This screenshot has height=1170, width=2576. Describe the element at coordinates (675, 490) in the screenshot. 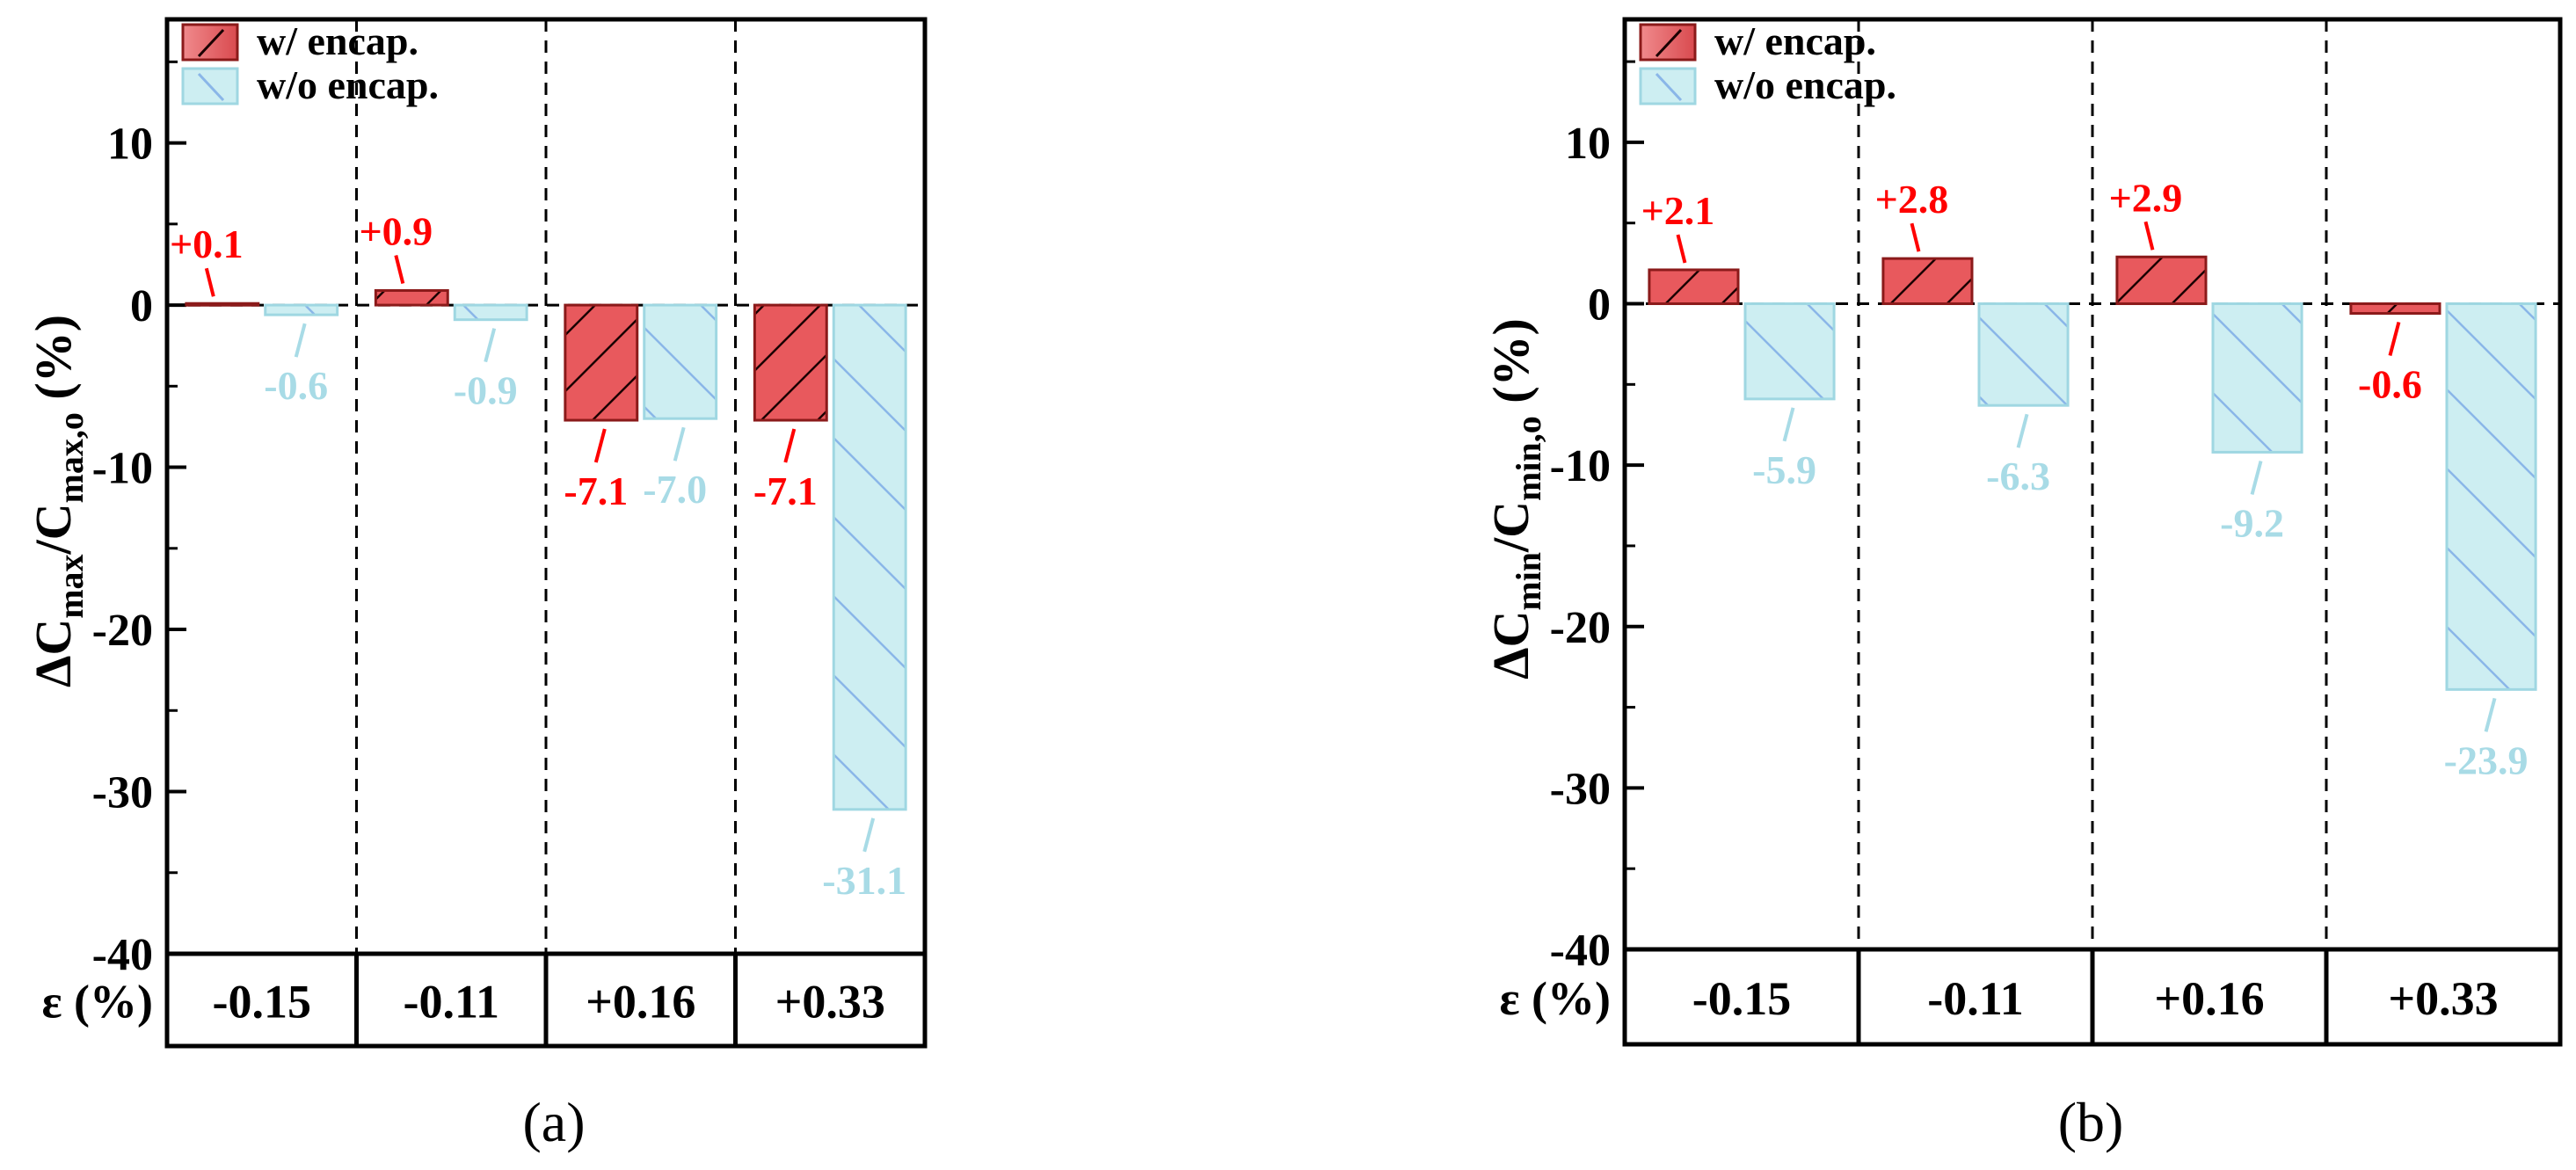

I see `value-label-noencap: -7.0` at that location.